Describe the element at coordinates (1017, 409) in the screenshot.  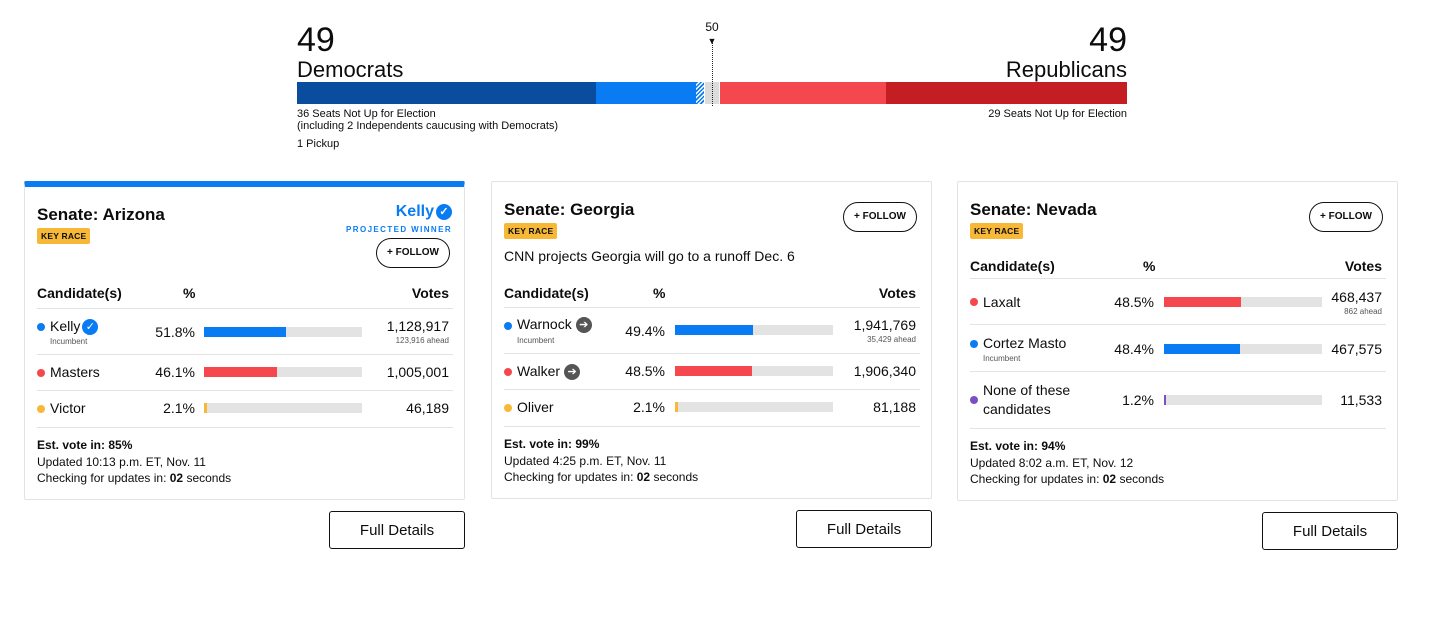
I see `candidate-name-line: candidates` at that location.